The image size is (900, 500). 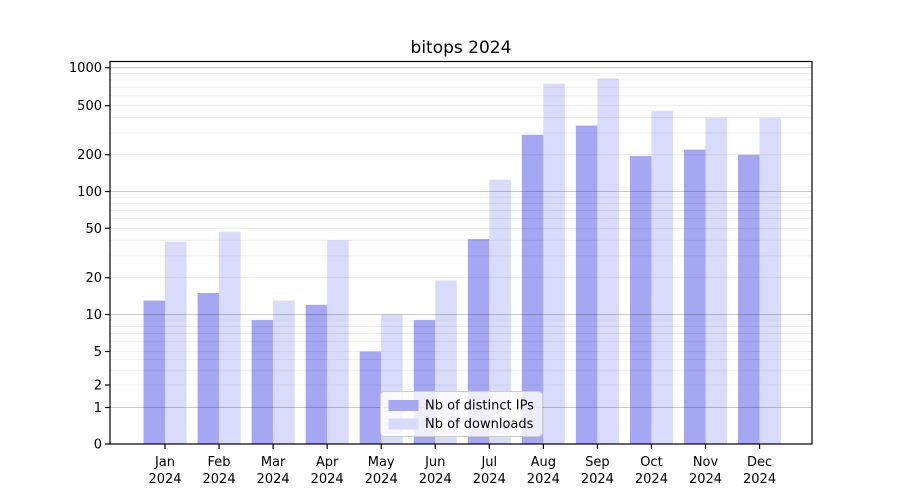 I want to click on bar-jan-nb-of-downloads, so click(x=176, y=342).